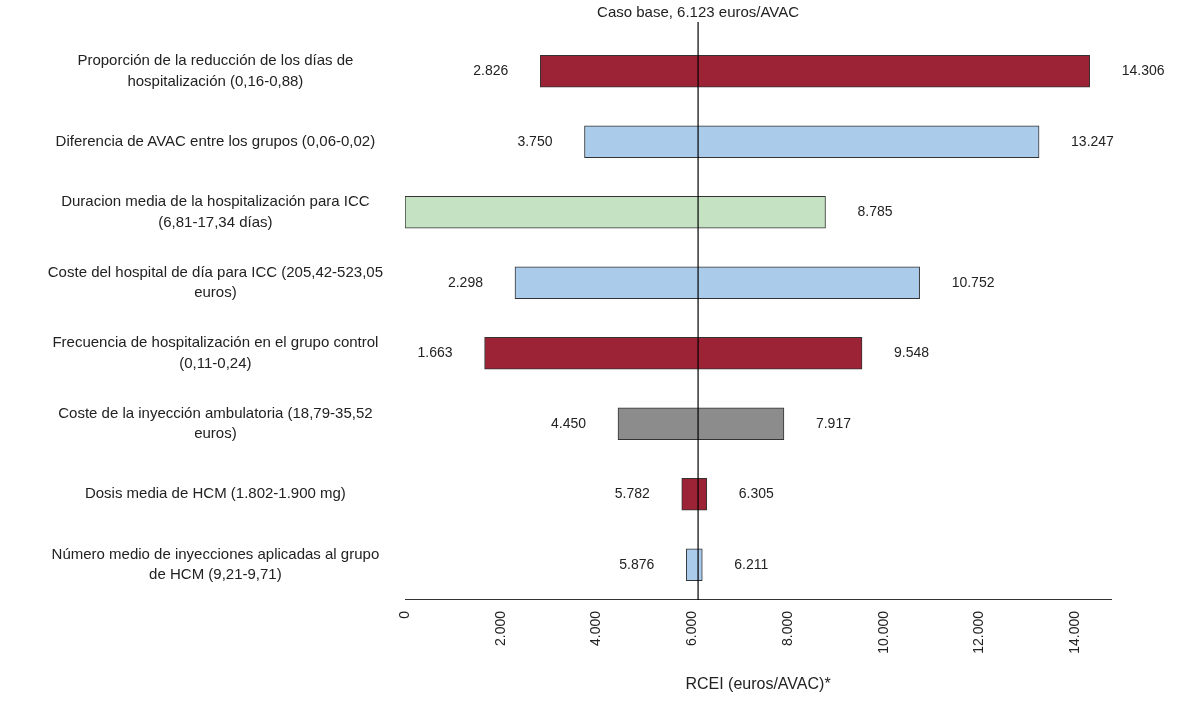 This screenshot has height=703, width=1186. What do you see at coordinates (568, 422) in the screenshot?
I see `annotation: 4.450` at bounding box center [568, 422].